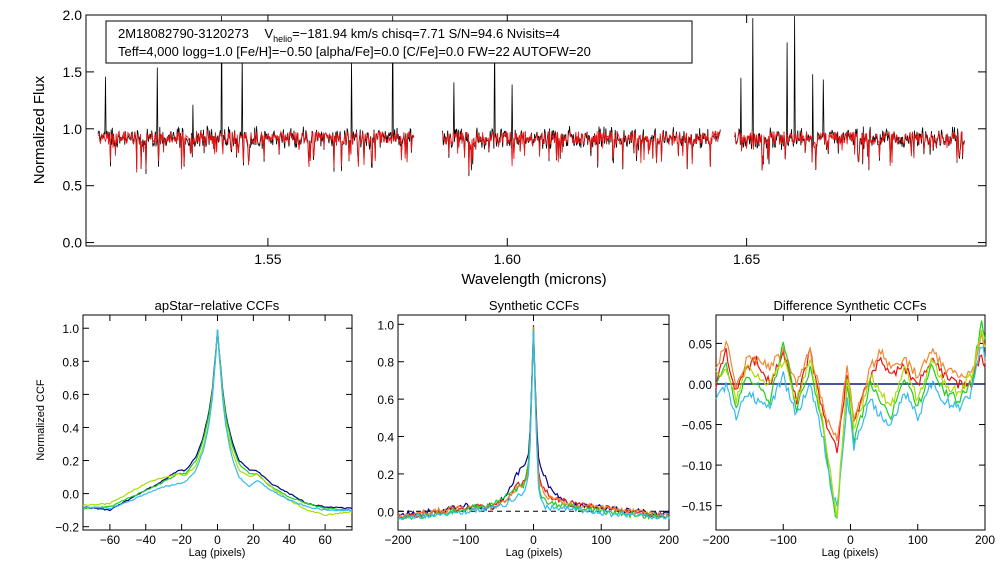 This screenshot has width=1008, height=576. What do you see at coordinates (746, 259) in the screenshot?
I see `spectrum-xtick-label: 1.65` at bounding box center [746, 259].